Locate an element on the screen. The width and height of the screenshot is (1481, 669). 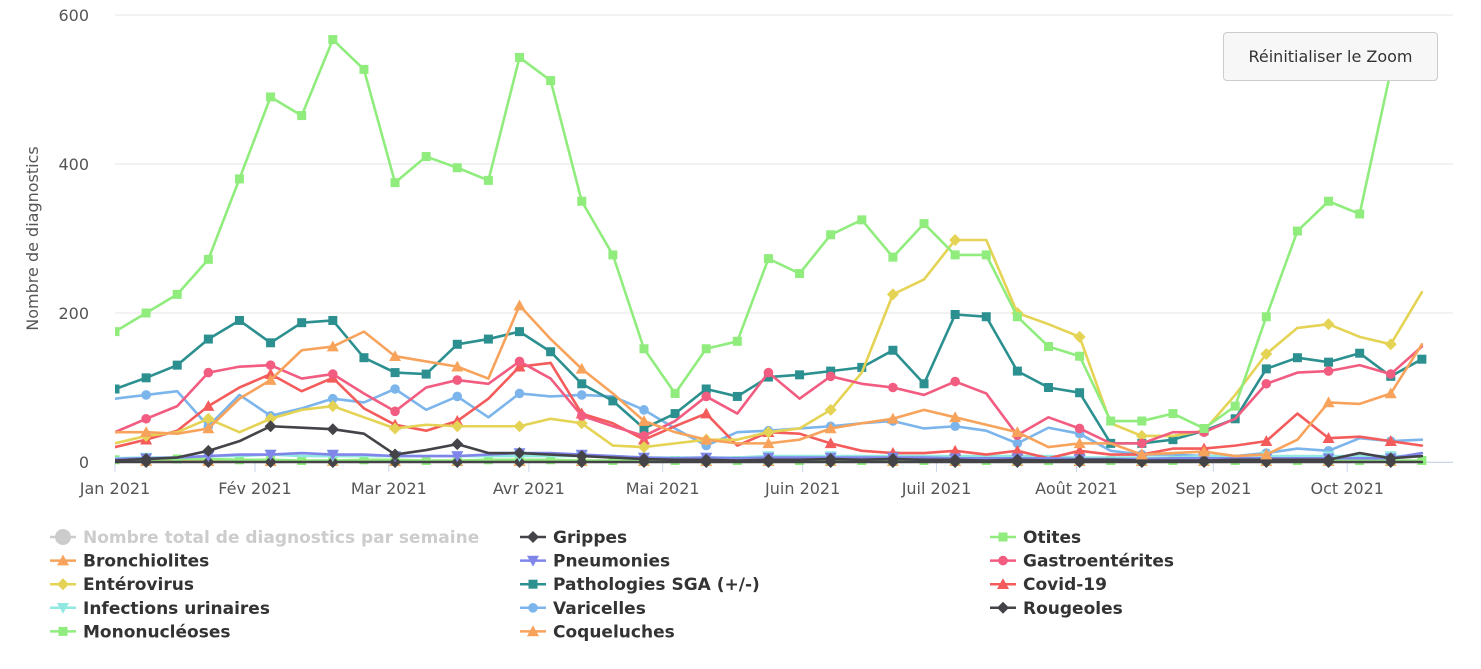
legend-item: Grippes is located at coordinates (573, 538).